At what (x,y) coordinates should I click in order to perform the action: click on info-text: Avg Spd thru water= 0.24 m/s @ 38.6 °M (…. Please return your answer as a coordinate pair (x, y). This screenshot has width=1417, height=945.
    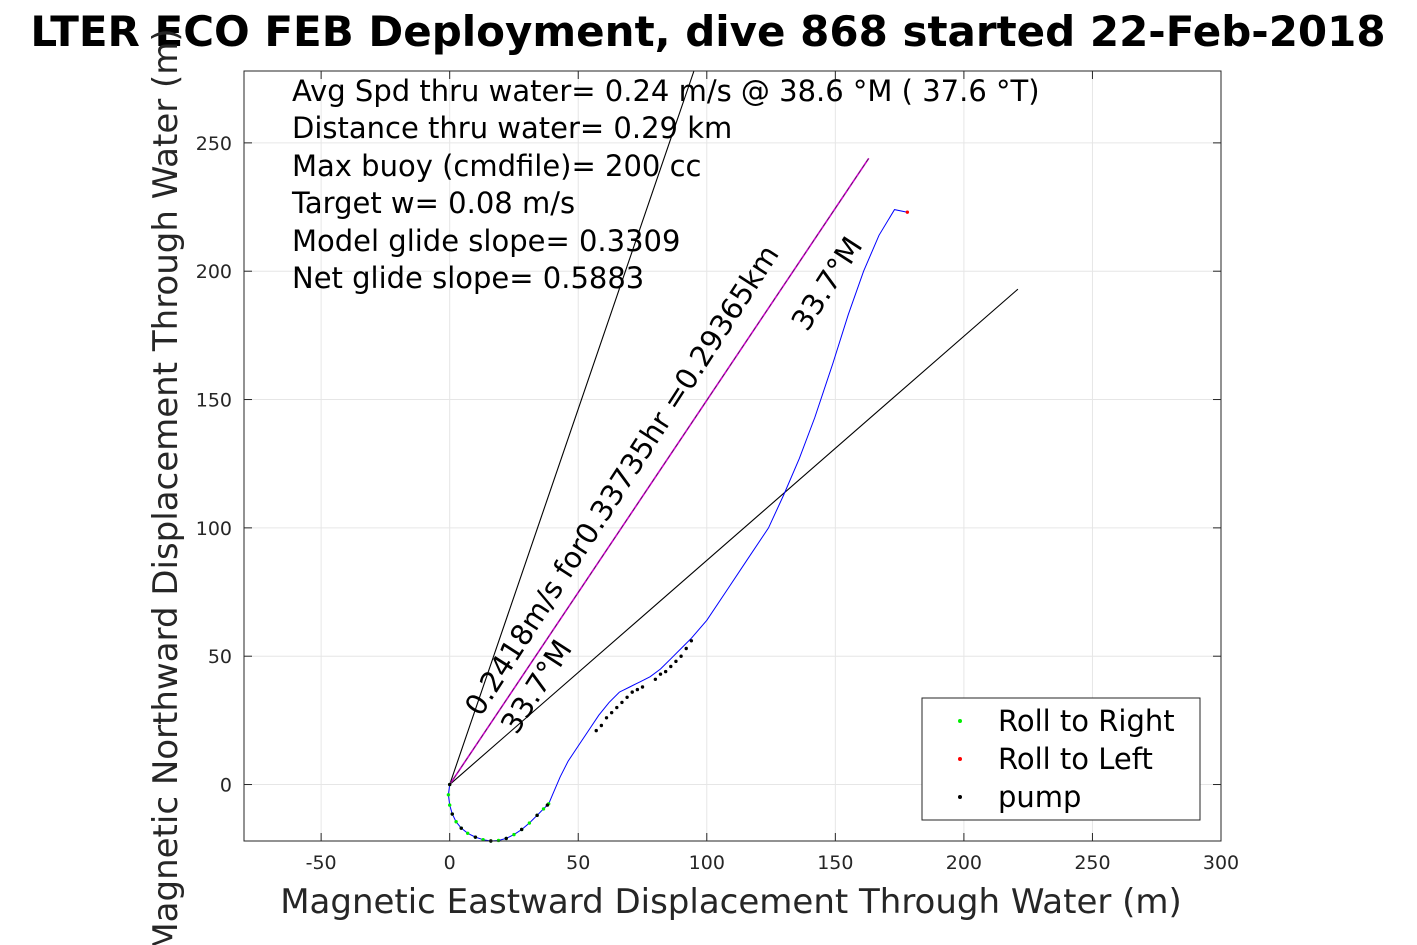
    Looking at the image, I should click on (665, 184).